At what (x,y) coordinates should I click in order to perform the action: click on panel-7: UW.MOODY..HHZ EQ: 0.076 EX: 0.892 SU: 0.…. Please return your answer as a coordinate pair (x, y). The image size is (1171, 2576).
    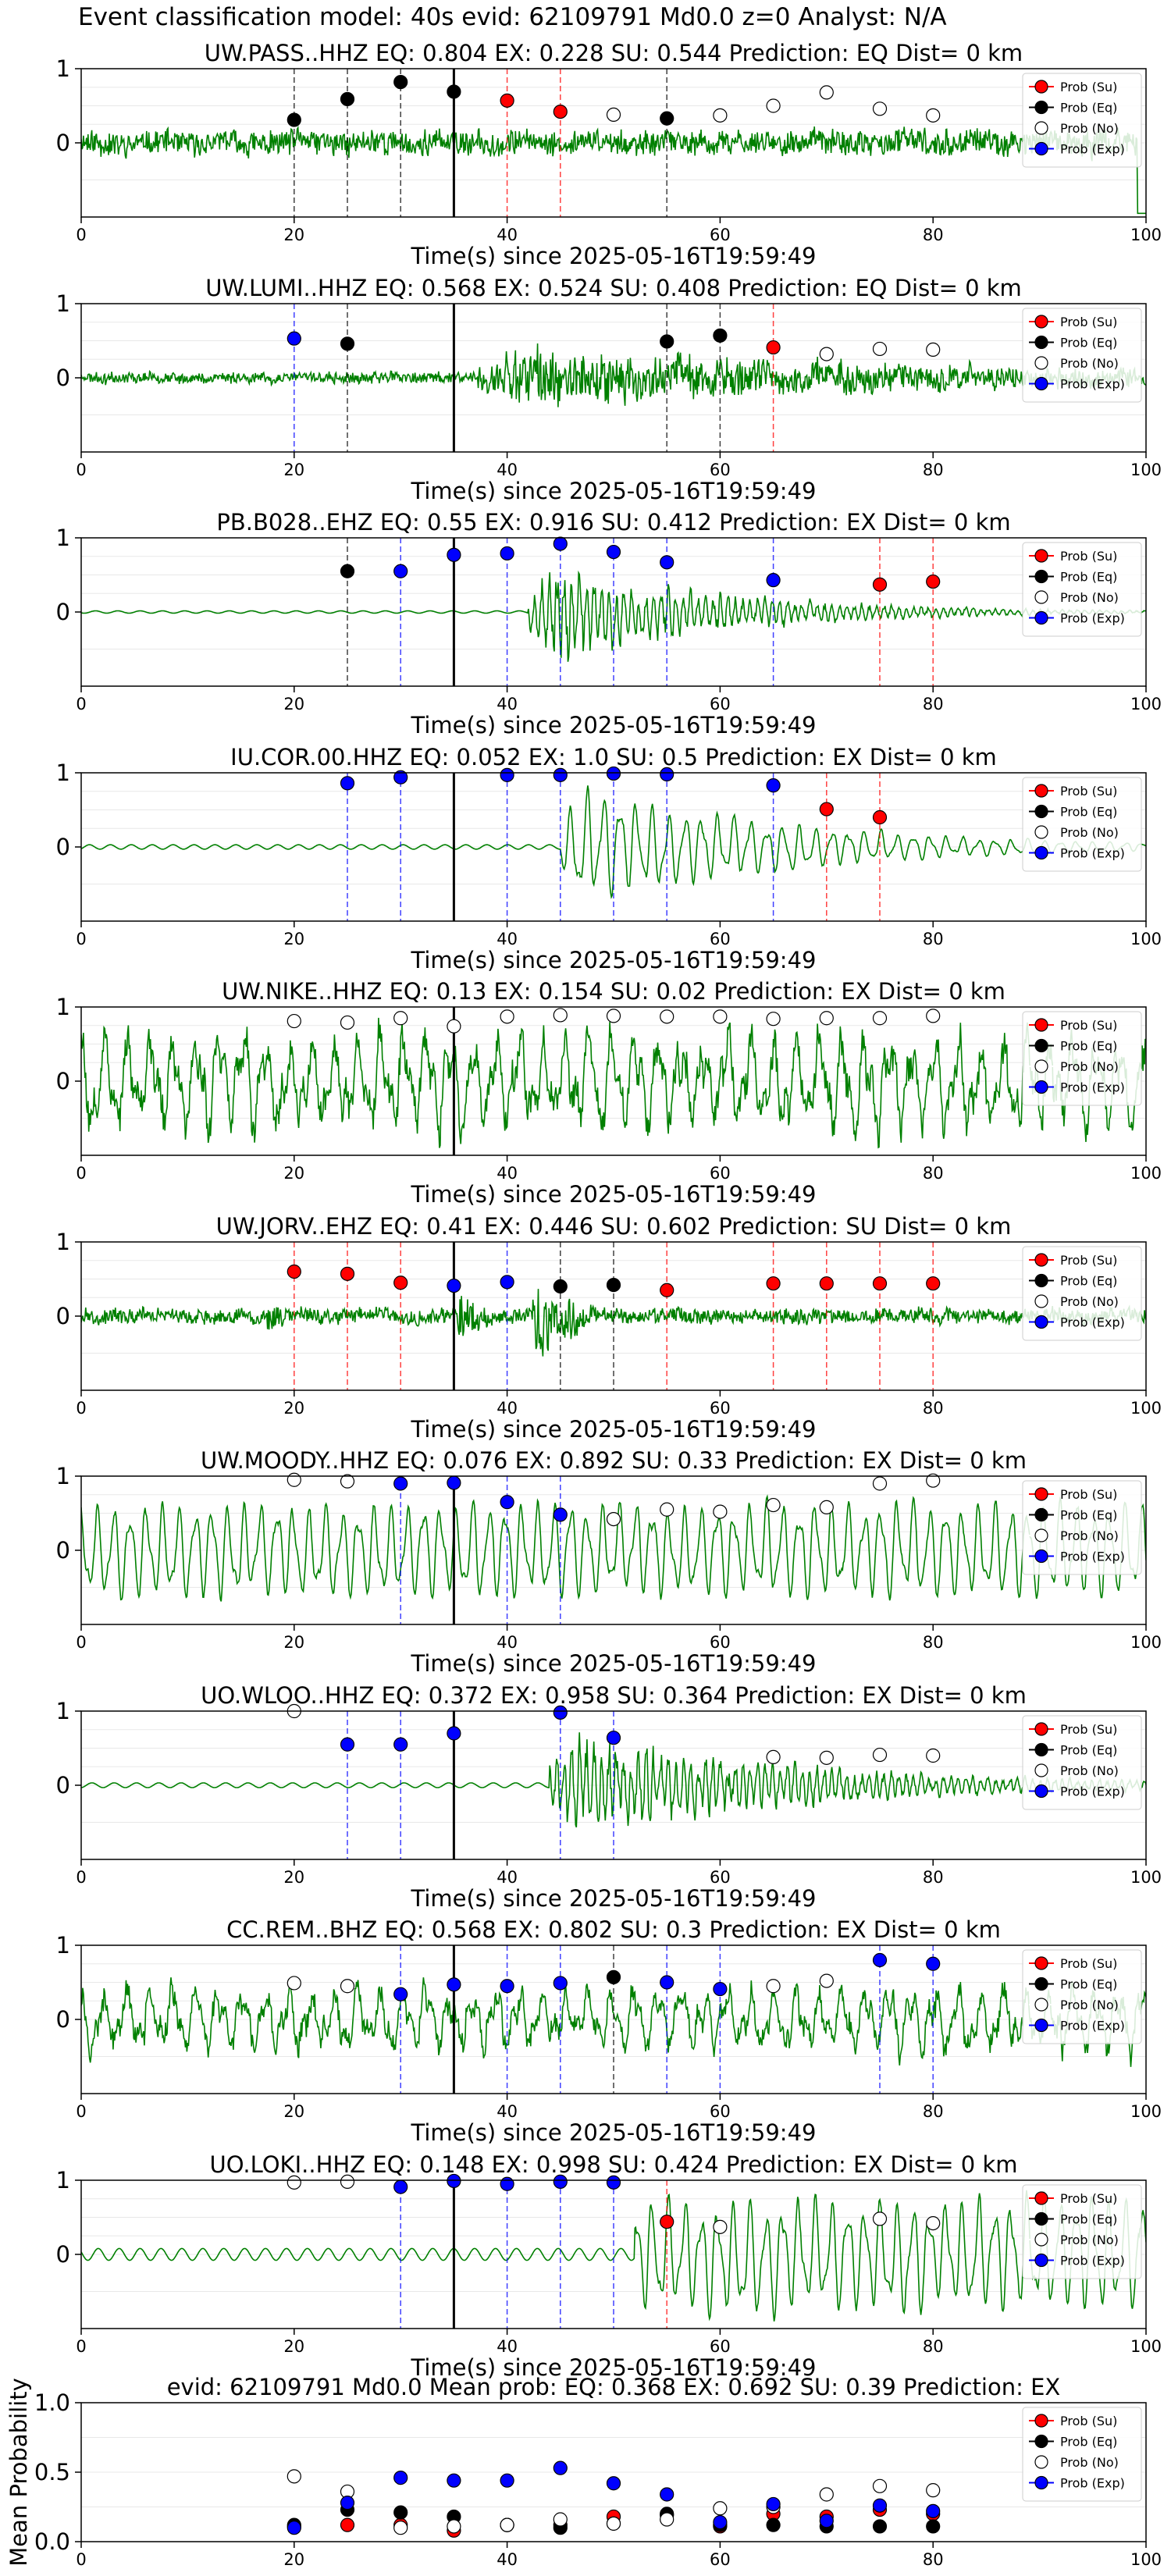
    Looking at the image, I should click on (609, 1562).